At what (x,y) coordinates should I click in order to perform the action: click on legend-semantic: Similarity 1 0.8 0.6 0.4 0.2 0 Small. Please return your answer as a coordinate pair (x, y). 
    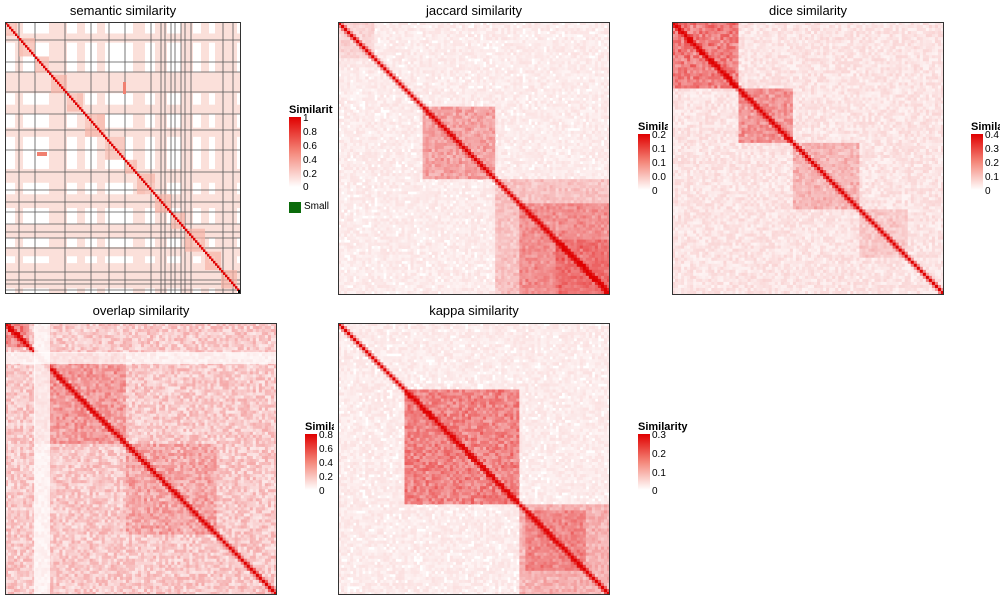
    Looking at the image, I should click on (311, 159).